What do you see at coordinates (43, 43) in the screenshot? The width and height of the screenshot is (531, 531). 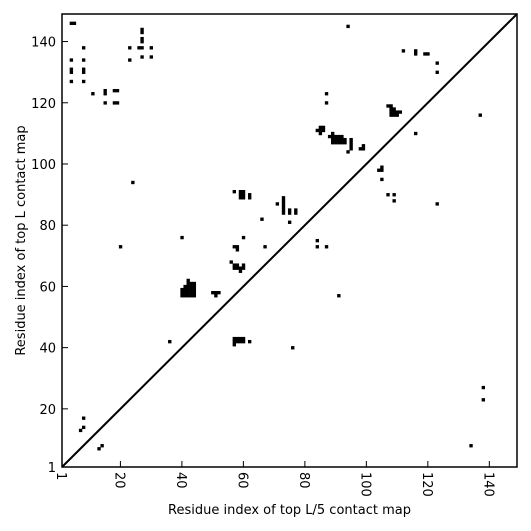 I see `y-tick-label: 140` at bounding box center [43, 43].